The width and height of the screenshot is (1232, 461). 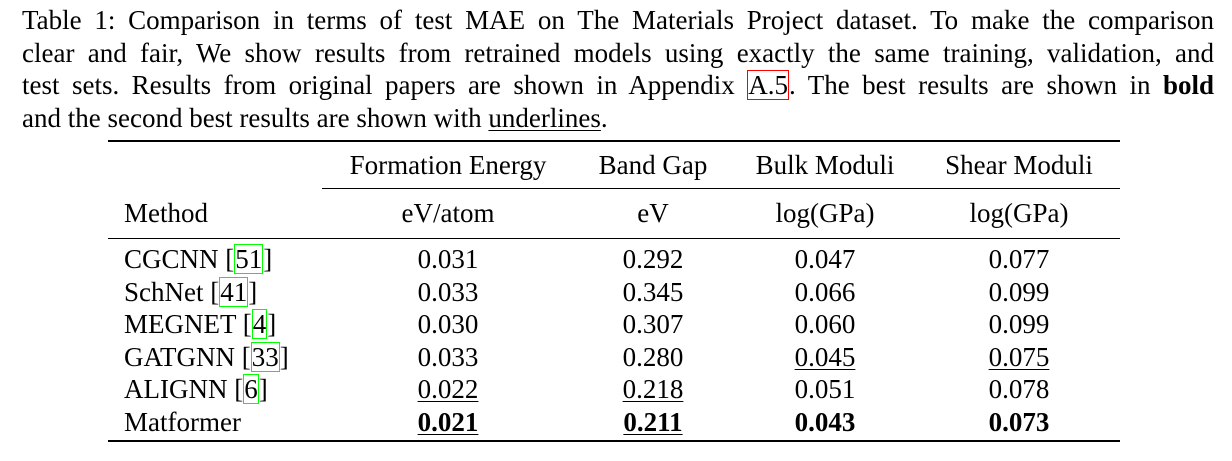 I want to click on col-header-method: Method, so click(x=166, y=212).